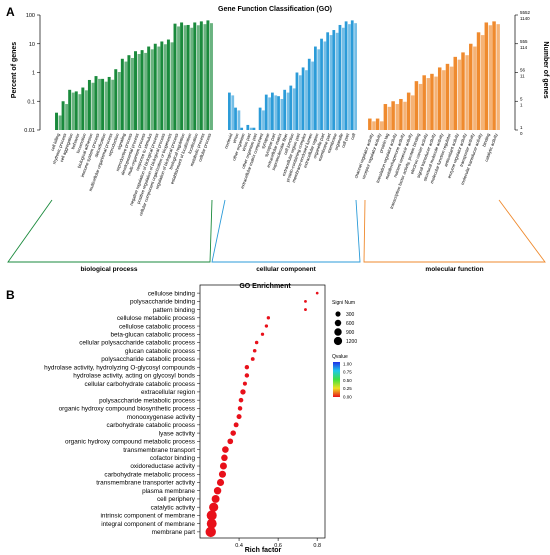  Describe the element at coordinates (263, 550) in the screenshot. I see `x-axis-label: Rich factor` at that location.